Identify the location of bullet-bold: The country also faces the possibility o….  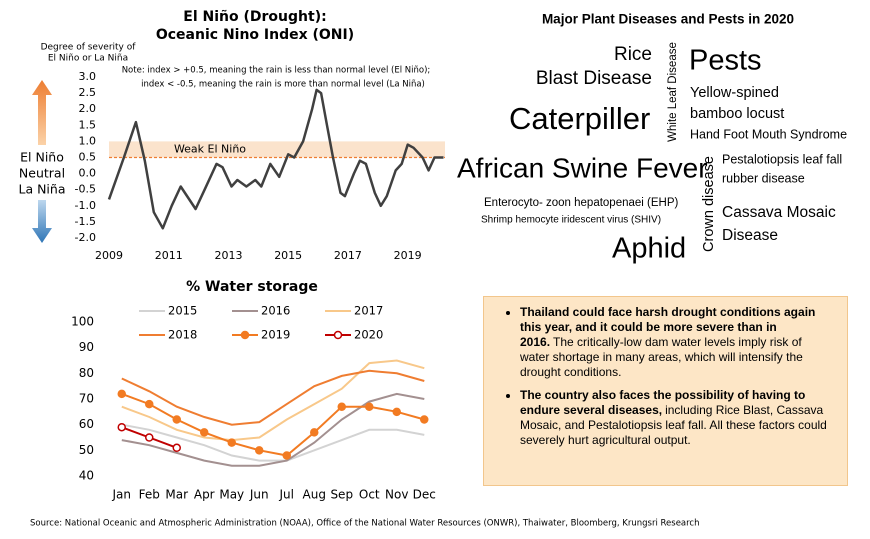
(663, 402).